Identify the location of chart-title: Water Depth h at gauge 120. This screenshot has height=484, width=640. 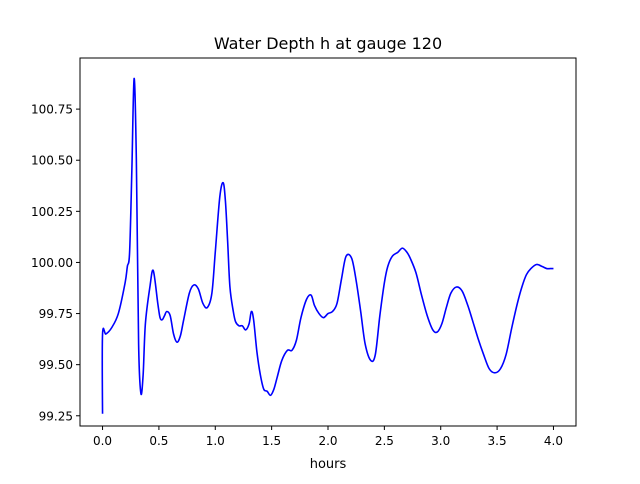
(328, 43).